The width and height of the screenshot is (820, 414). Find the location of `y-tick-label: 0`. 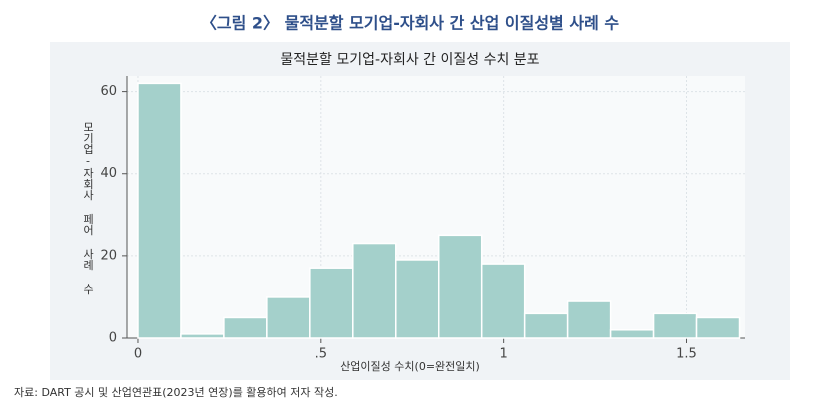

y-tick-label: 0 is located at coordinates (113, 338).